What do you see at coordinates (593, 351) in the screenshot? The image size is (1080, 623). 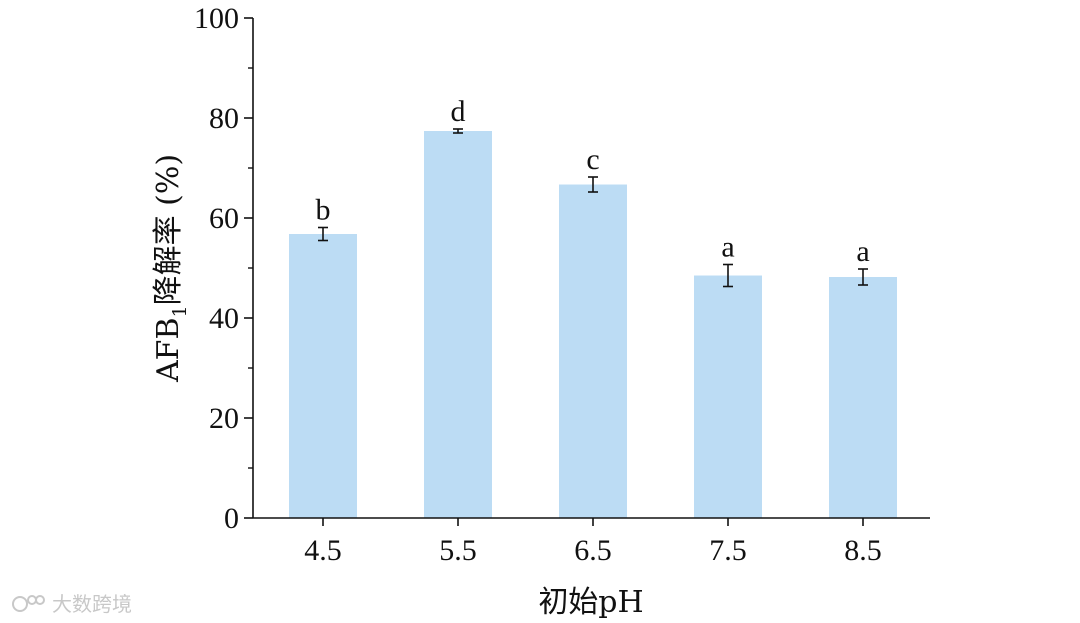 I see `bar-6.5` at bounding box center [593, 351].